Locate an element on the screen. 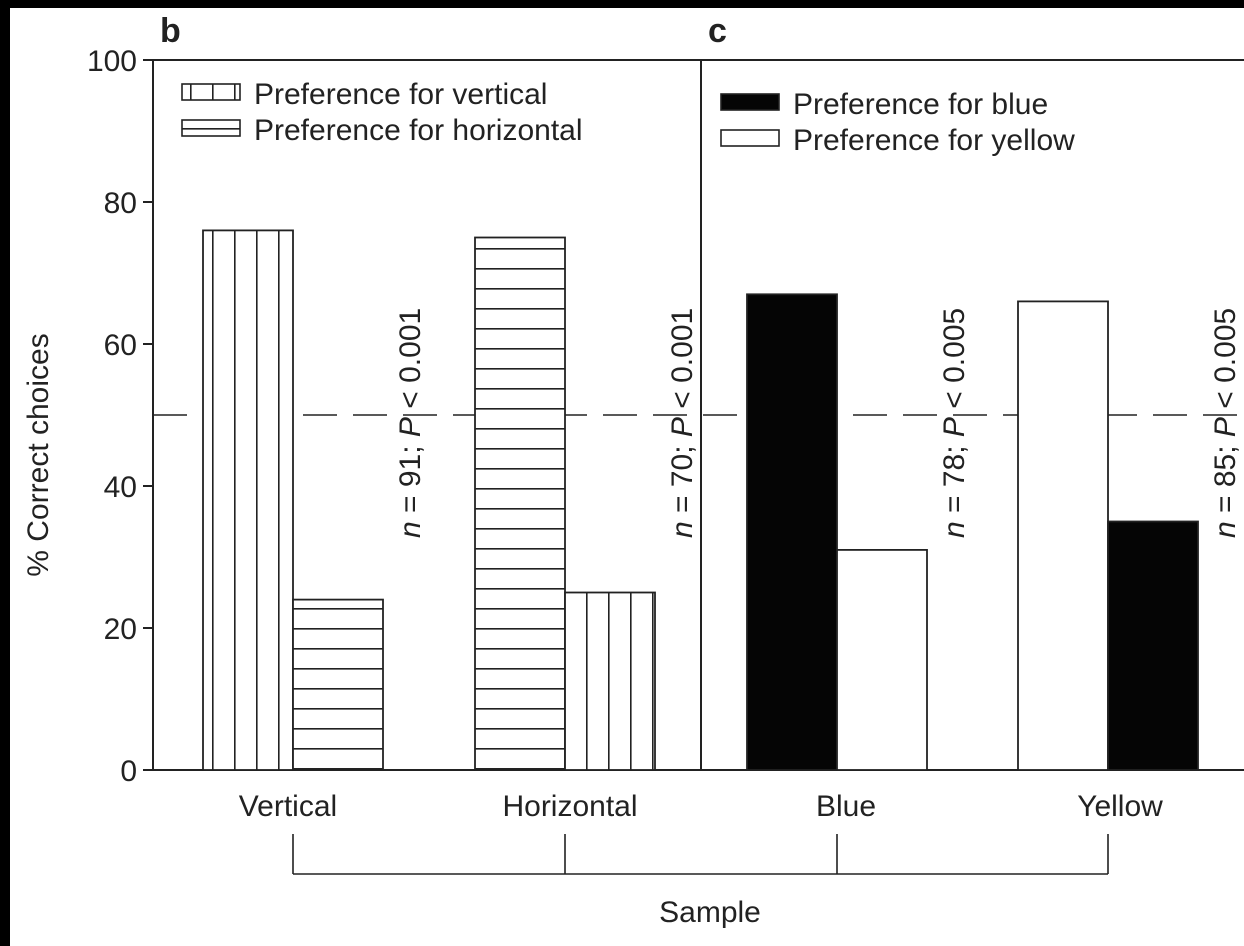  bar-horizontal-vertical is located at coordinates (610, 681).